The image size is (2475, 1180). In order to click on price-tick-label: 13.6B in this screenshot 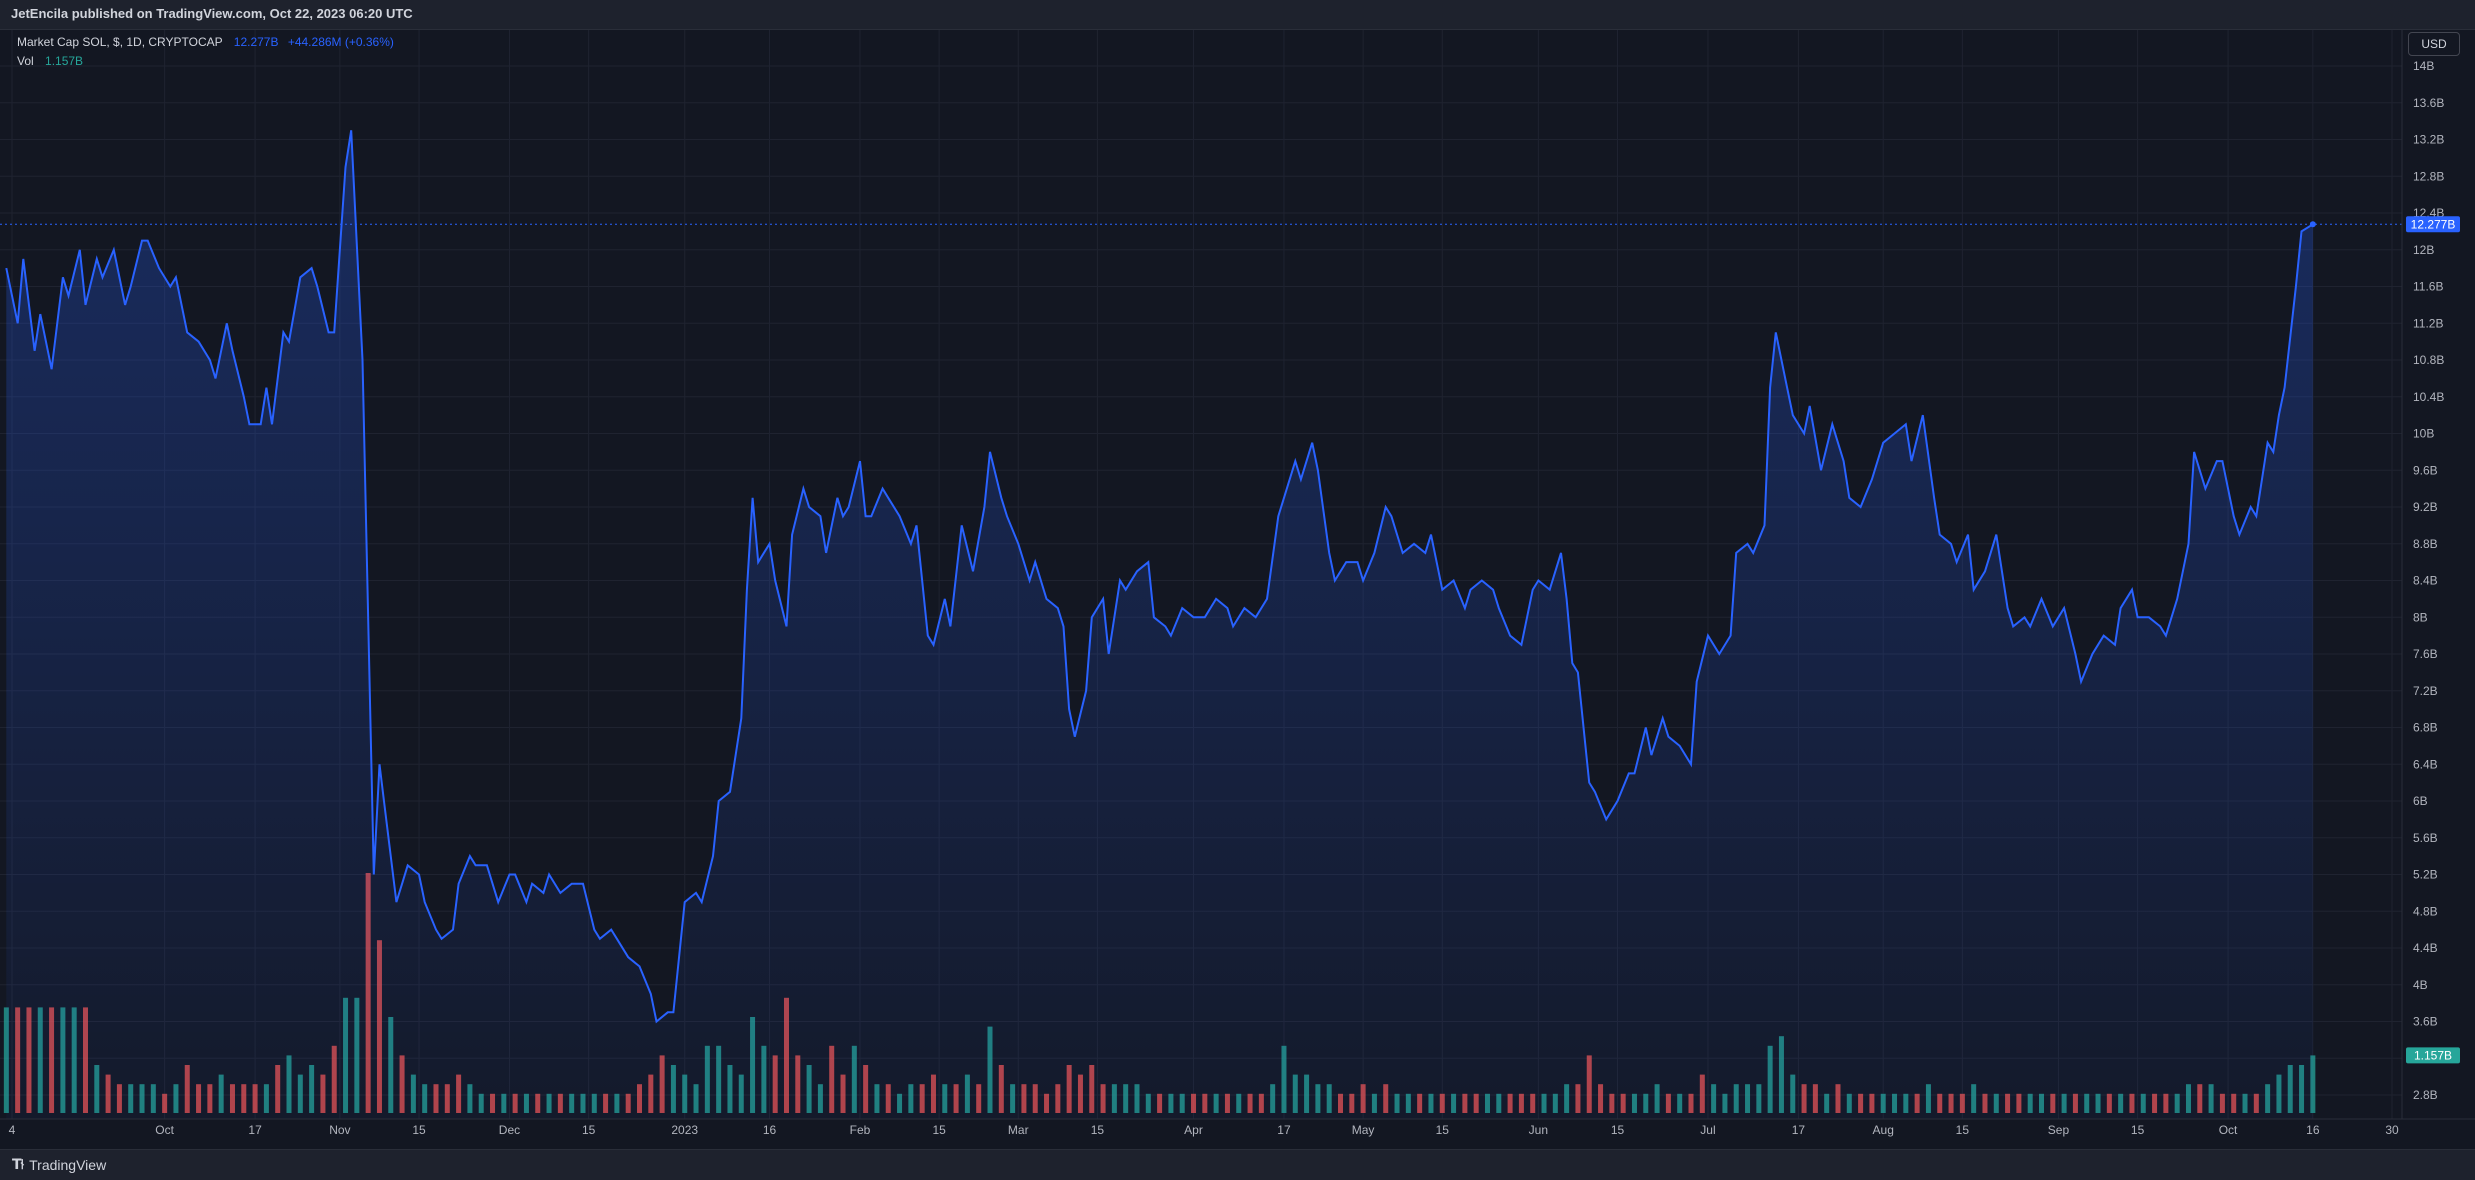, I will do `click(2428, 103)`.